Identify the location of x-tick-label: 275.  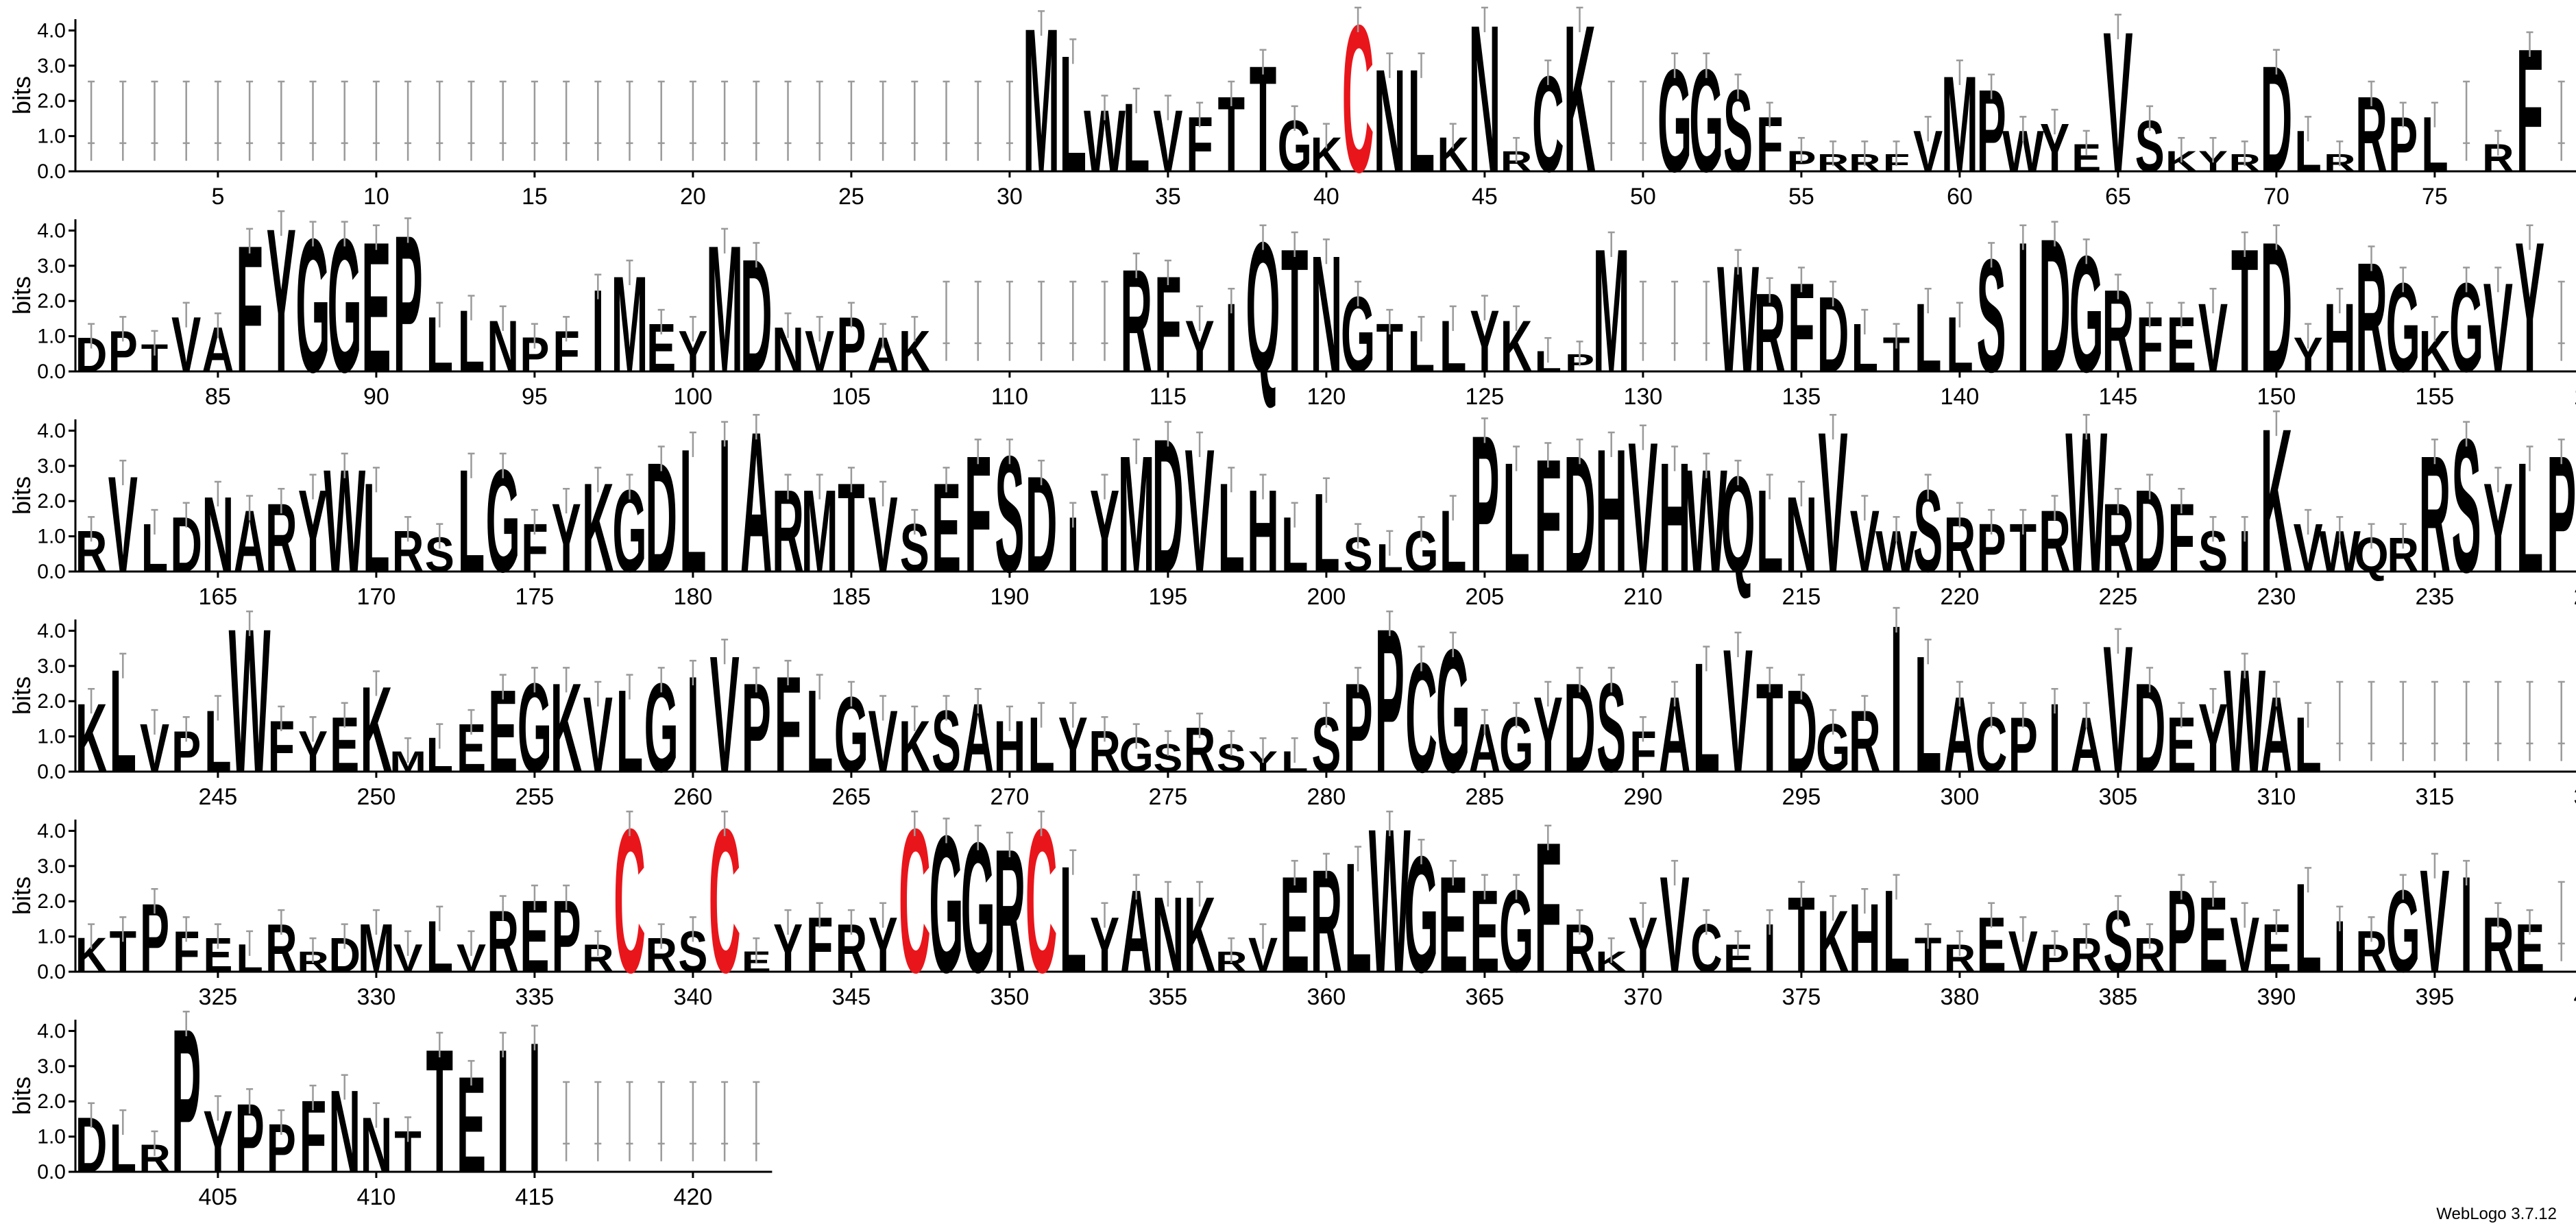
(1168, 797).